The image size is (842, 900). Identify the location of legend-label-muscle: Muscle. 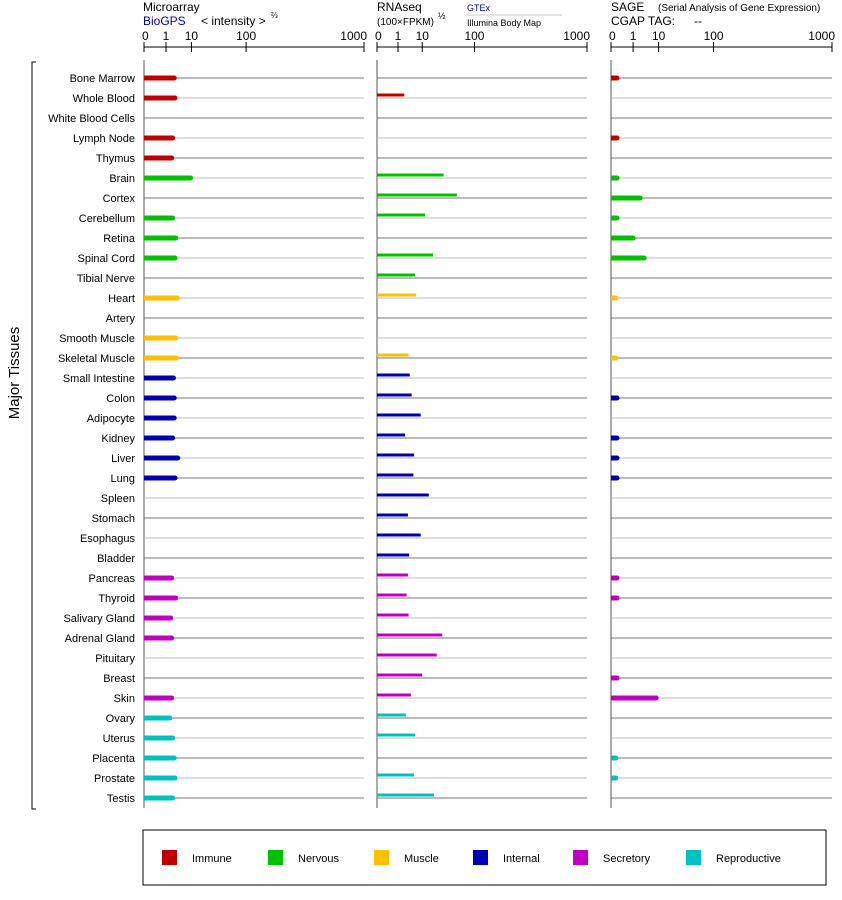
(421, 859).